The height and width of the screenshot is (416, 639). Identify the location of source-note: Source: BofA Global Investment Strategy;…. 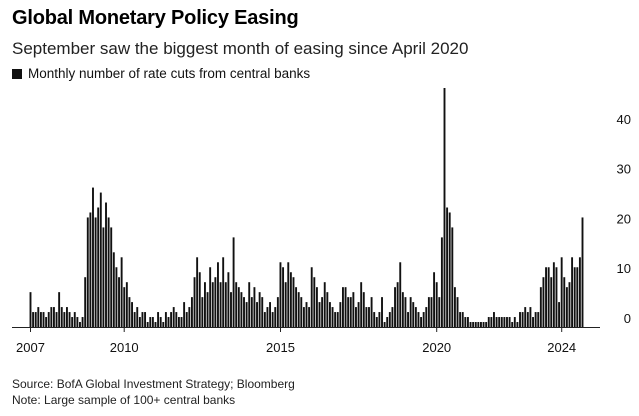
(153, 384).